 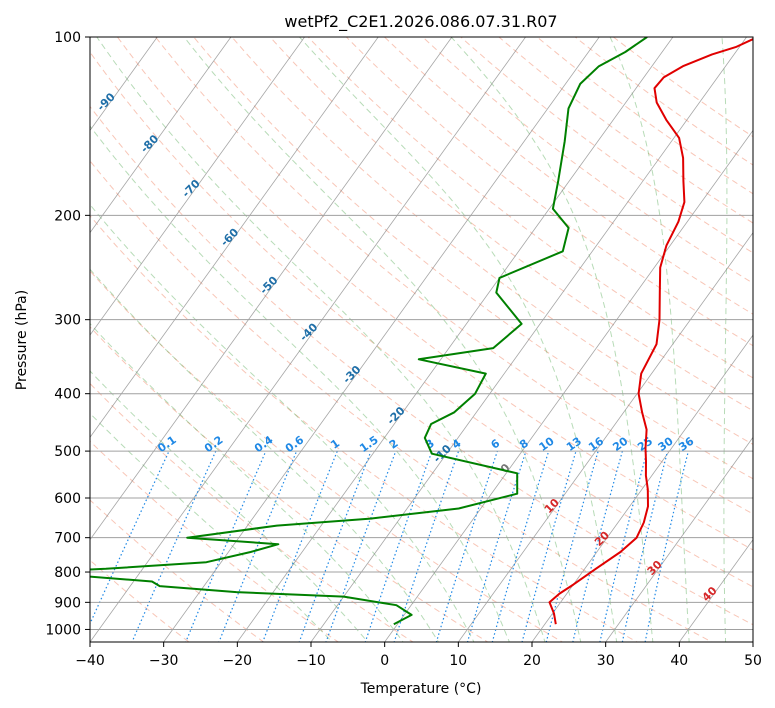 What do you see at coordinates (67, 321) in the screenshot?
I see `y-tick-label: 300` at bounding box center [67, 321].